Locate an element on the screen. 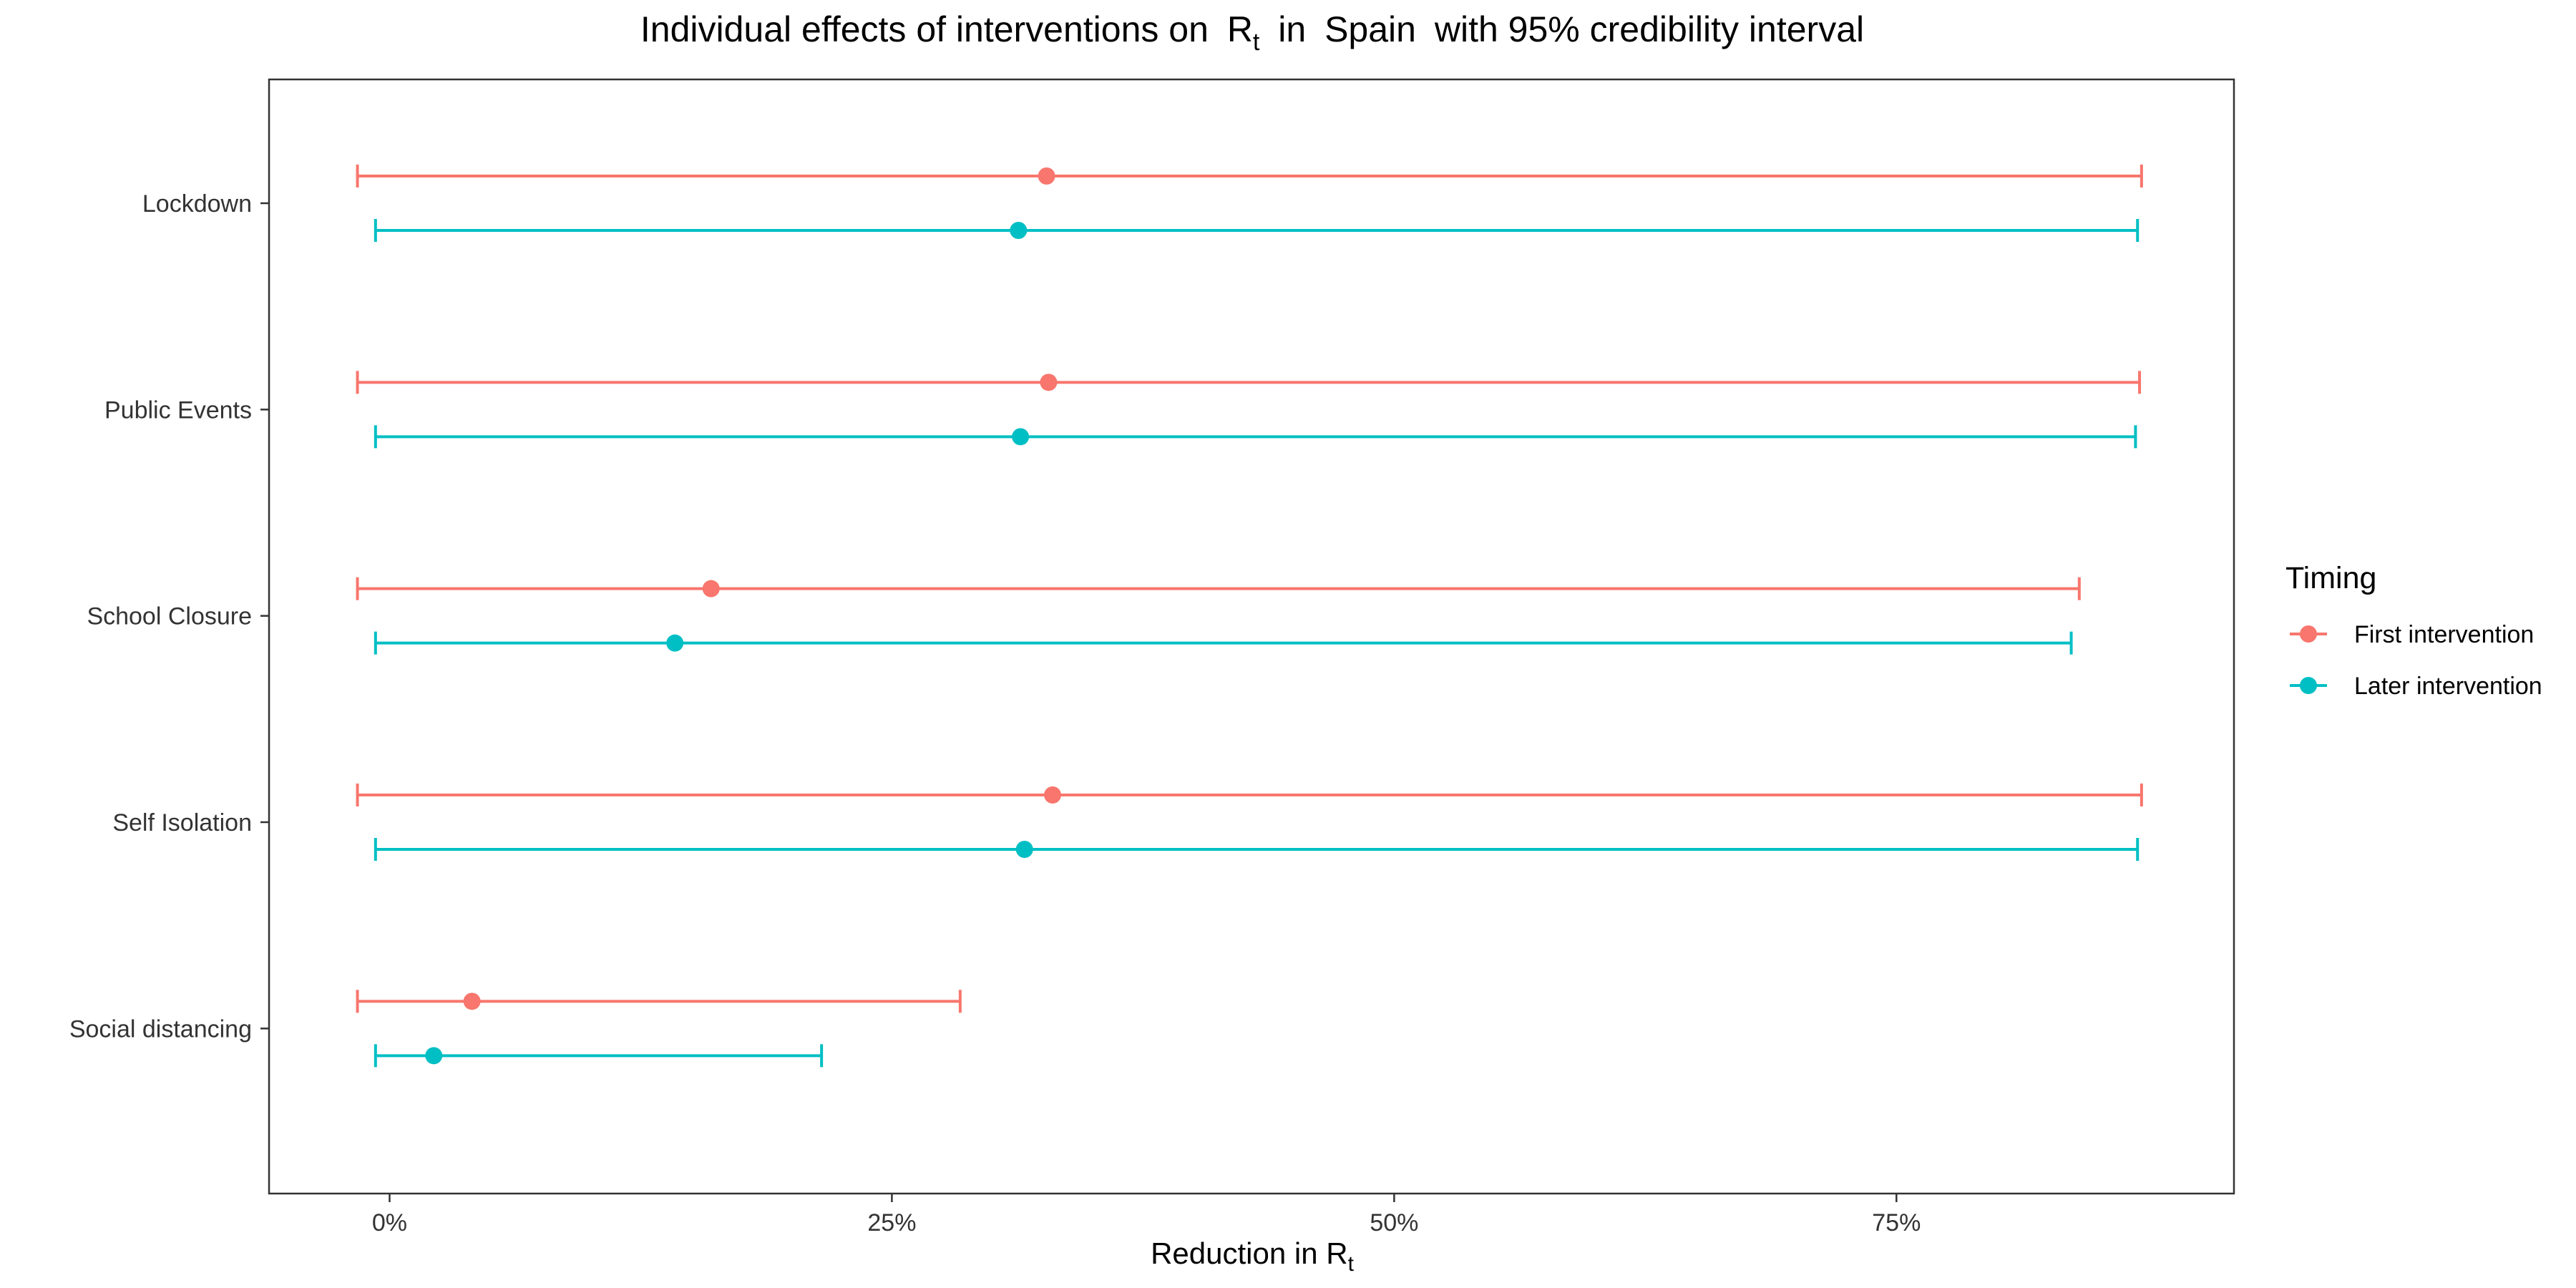 This screenshot has height=1288, width=2576. error-bar-later-intervention-social-distancing is located at coordinates (599, 1056).